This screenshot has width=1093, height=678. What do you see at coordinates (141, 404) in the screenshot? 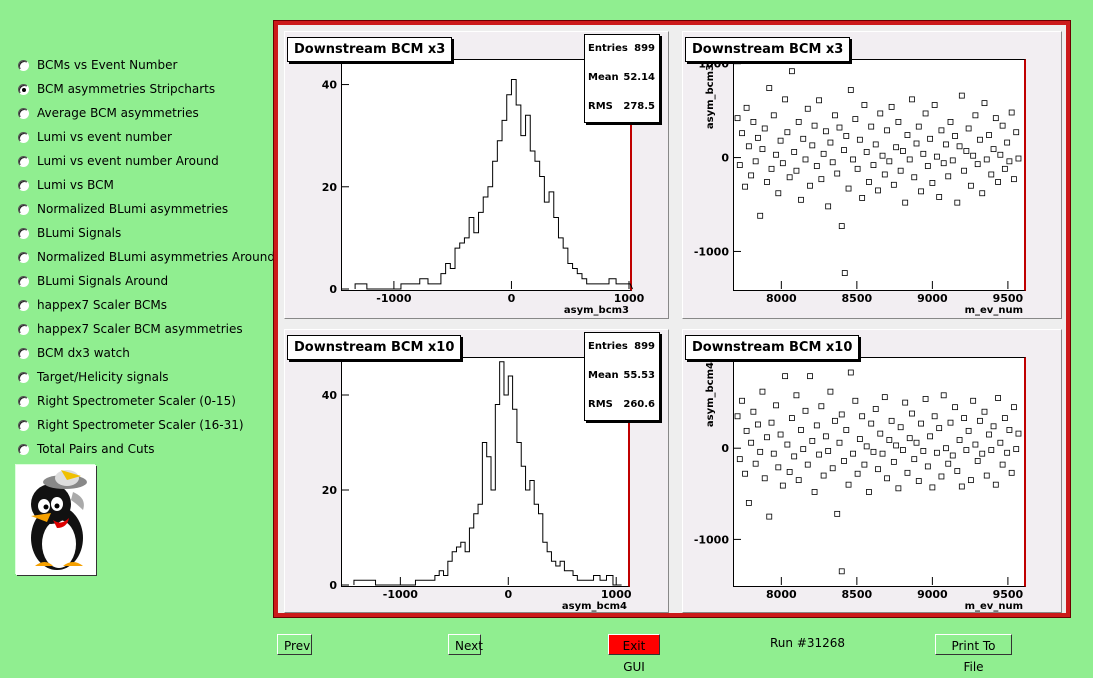
I see `menu-option: Right Spectrometer Scaler (0-15)` at bounding box center [141, 404].